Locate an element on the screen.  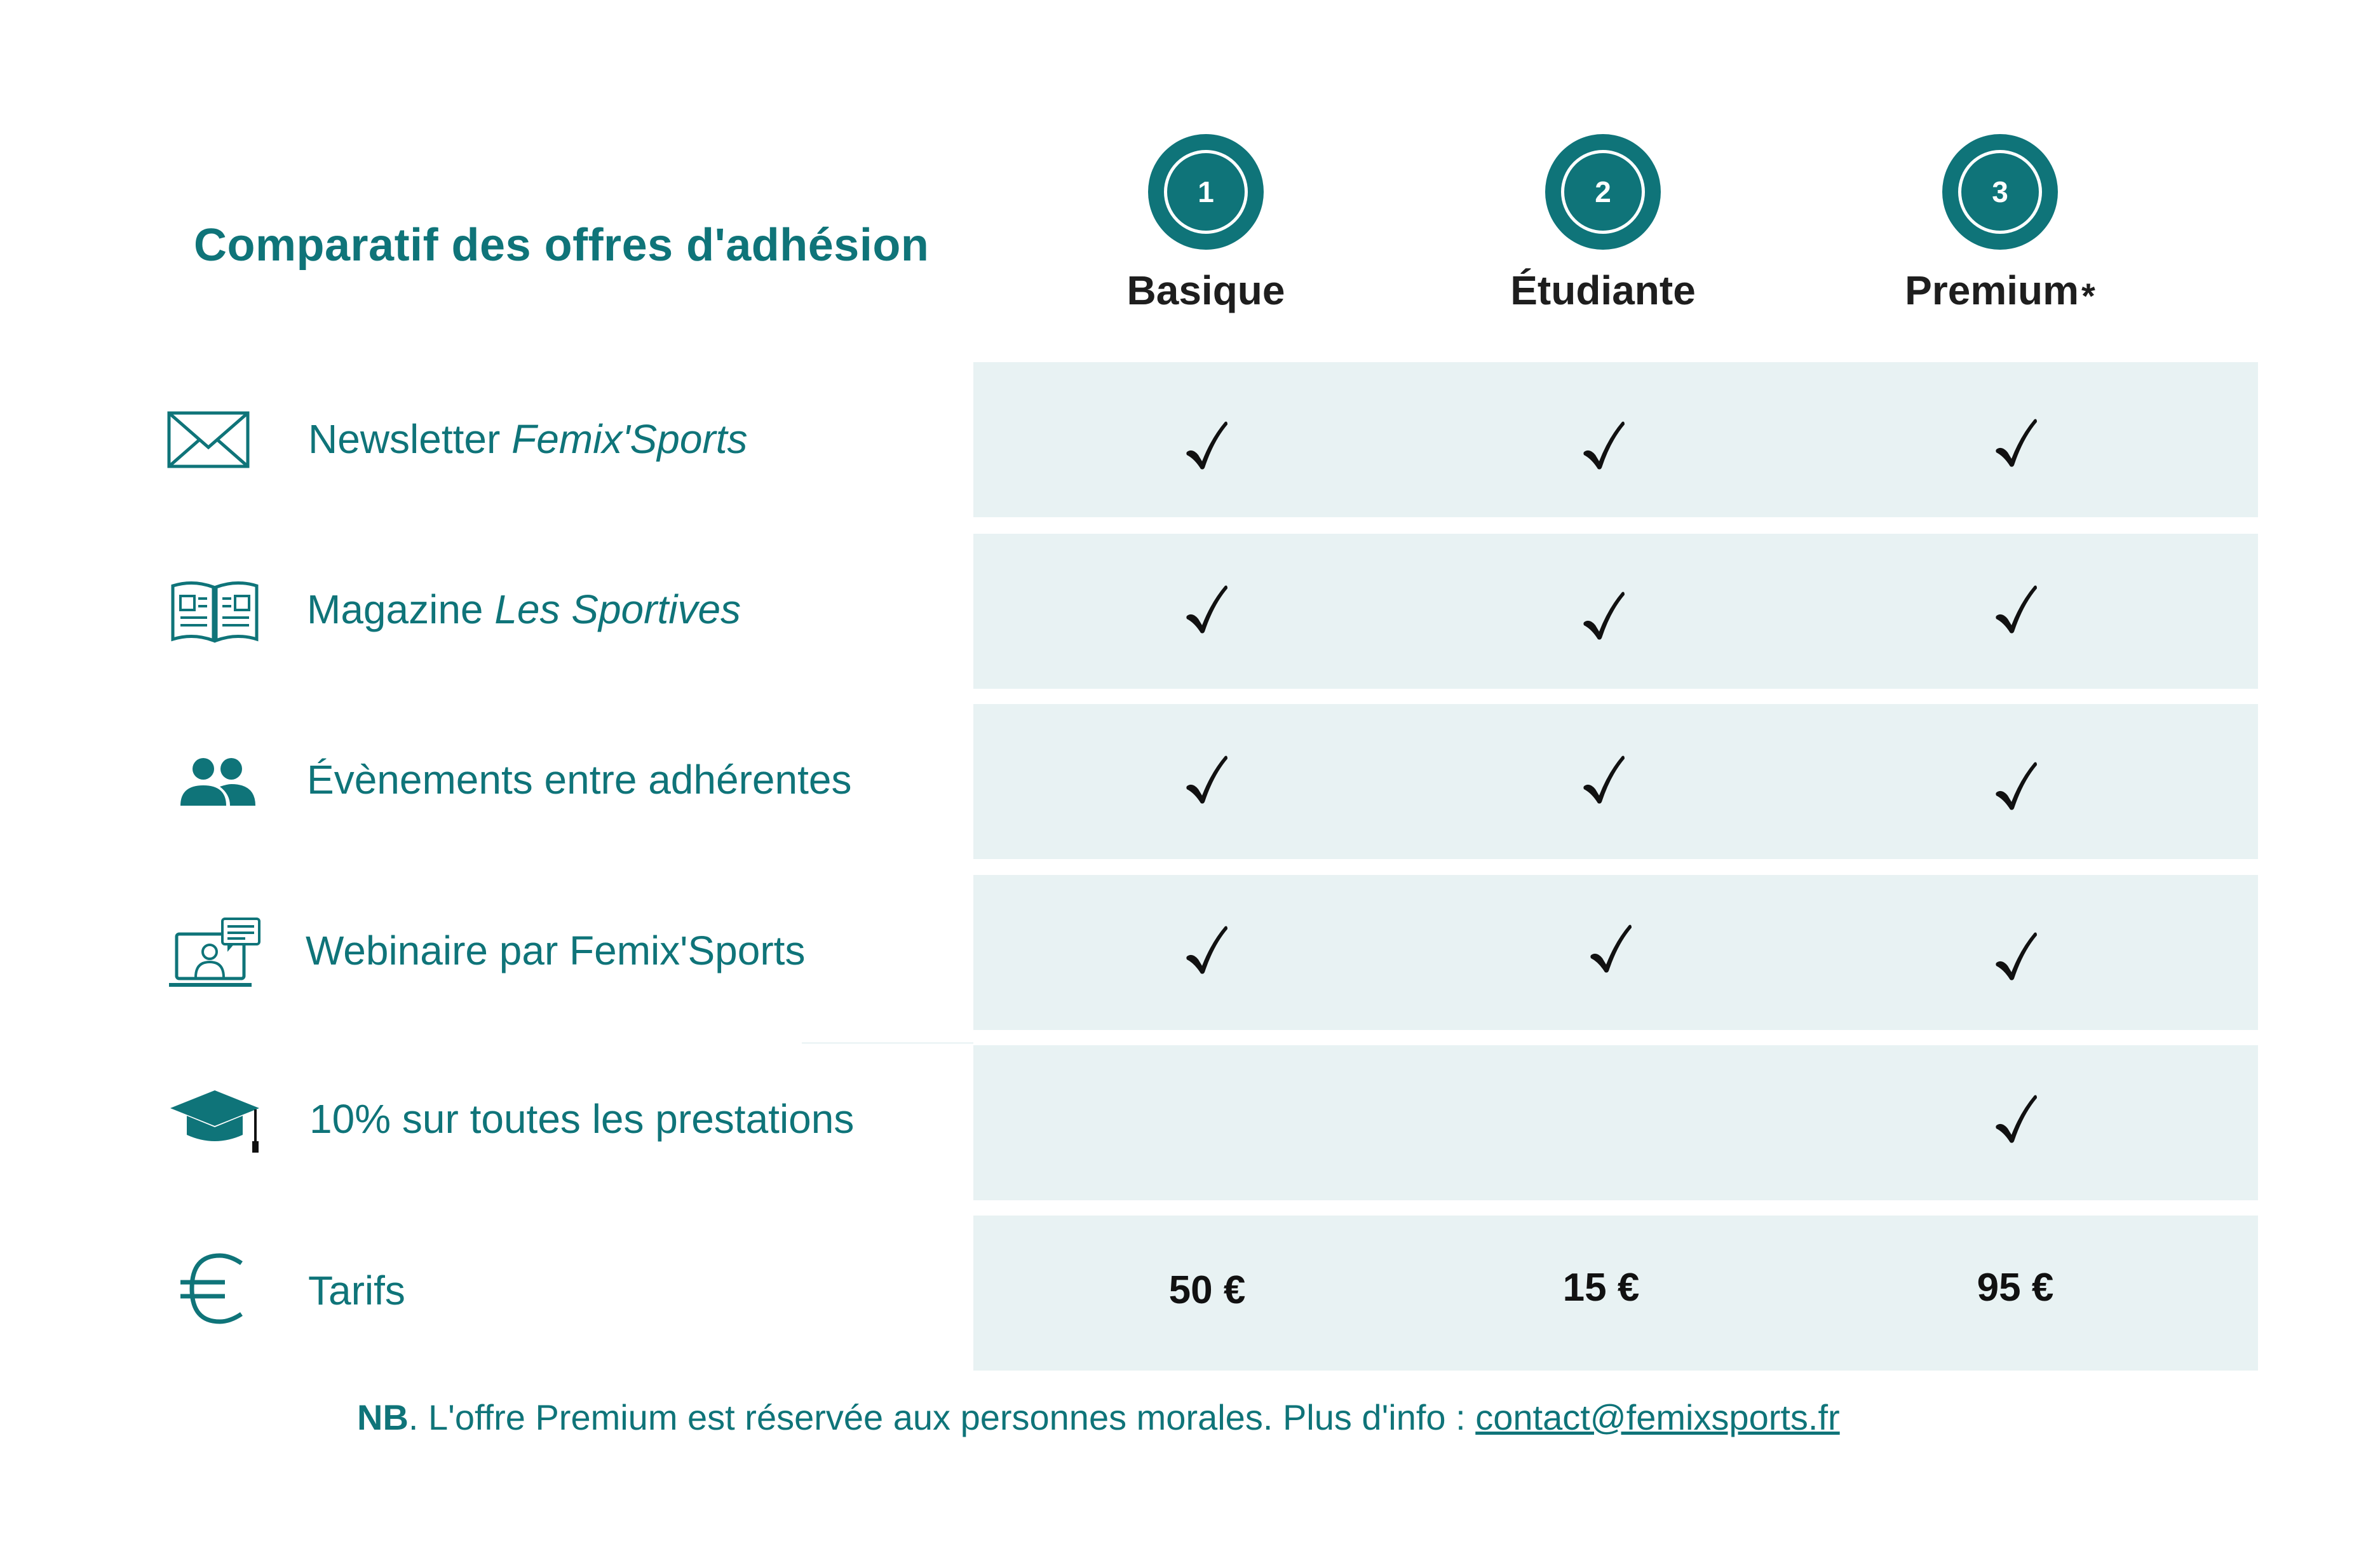
footnote-prefix: NB is located at coordinates (383, 1417).